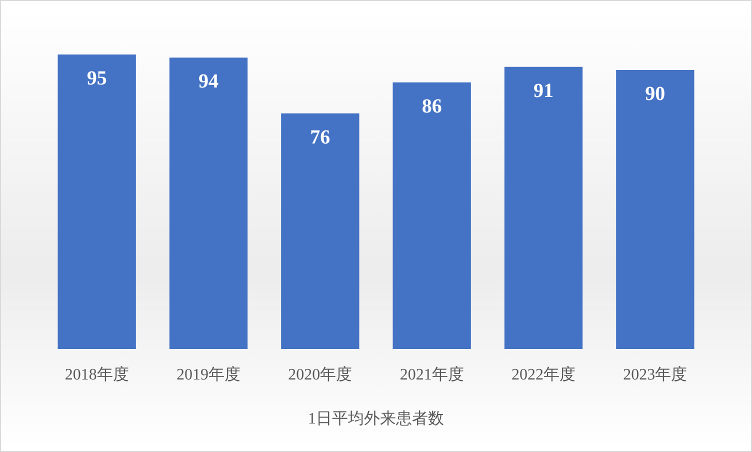 Image resolution: width=752 pixels, height=452 pixels. What do you see at coordinates (320, 375) in the screenshot?
I see `x-tick-label: 2020年度` at bounding box center [320, 375].